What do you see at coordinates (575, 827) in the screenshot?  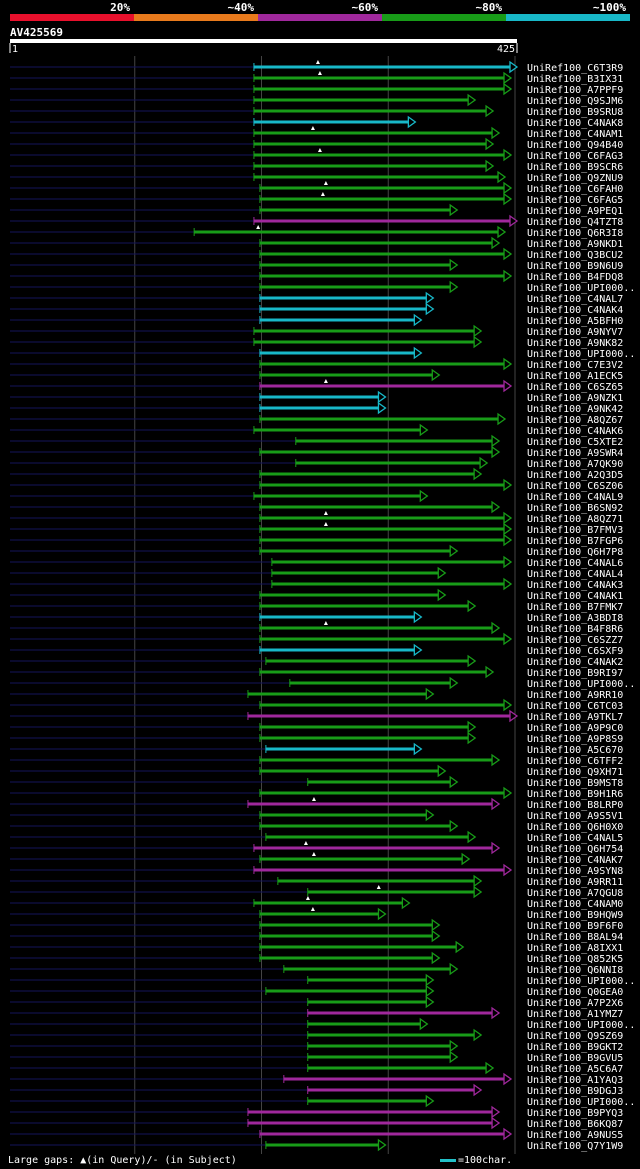 I see `hit-label: UniRef100_Q6H0X0` at bounding box center [575, 827].